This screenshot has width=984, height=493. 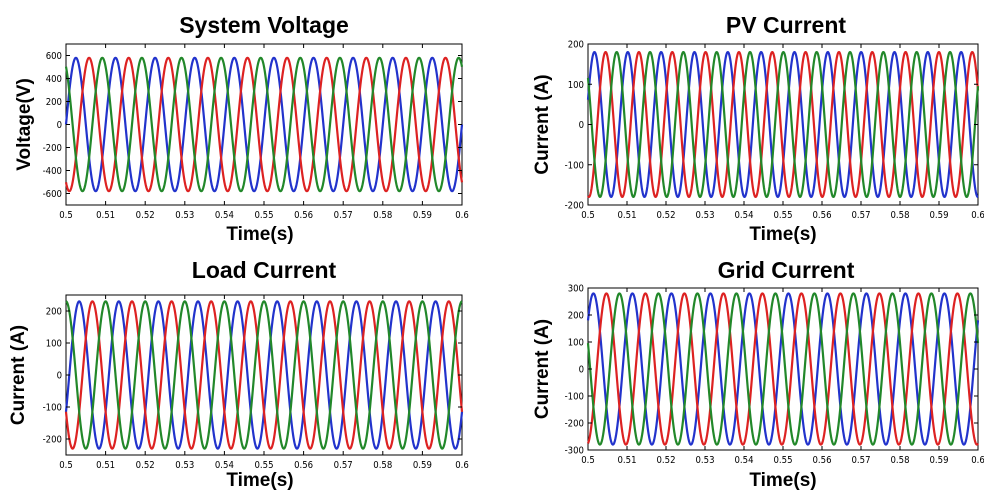 What do you see at coordinates (54, 56) in the screenshot?
I see `y-tick-label: 600` at bounding box center [54, 56].